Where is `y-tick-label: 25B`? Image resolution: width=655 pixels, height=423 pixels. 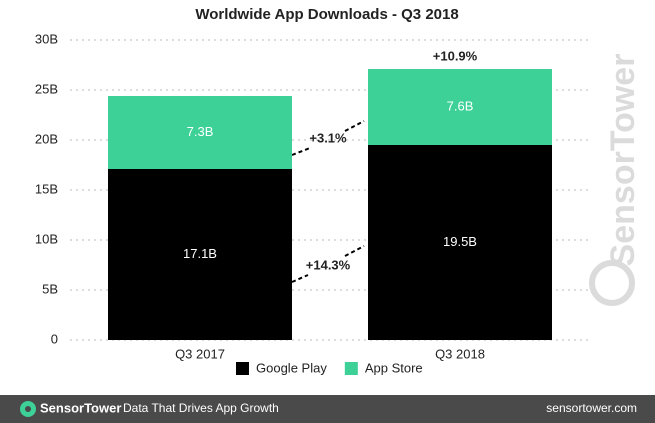
y-tick-label: 25B is located at coordinates (46, 88).